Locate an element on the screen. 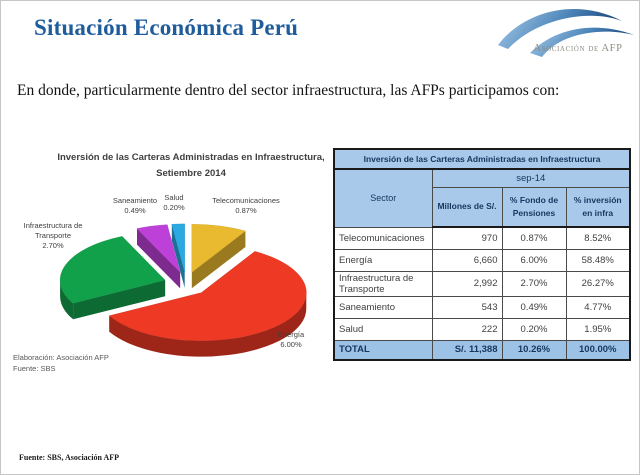 The height and width of the screenshot is (475, 640). logo-swoosh-icon is located at coordinates (566, 32).